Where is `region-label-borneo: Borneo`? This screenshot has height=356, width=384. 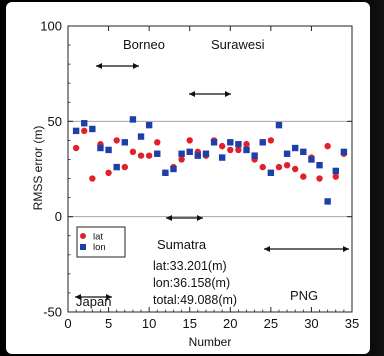 region-label-borneo: Borneo is located at coordinates (144, 44).